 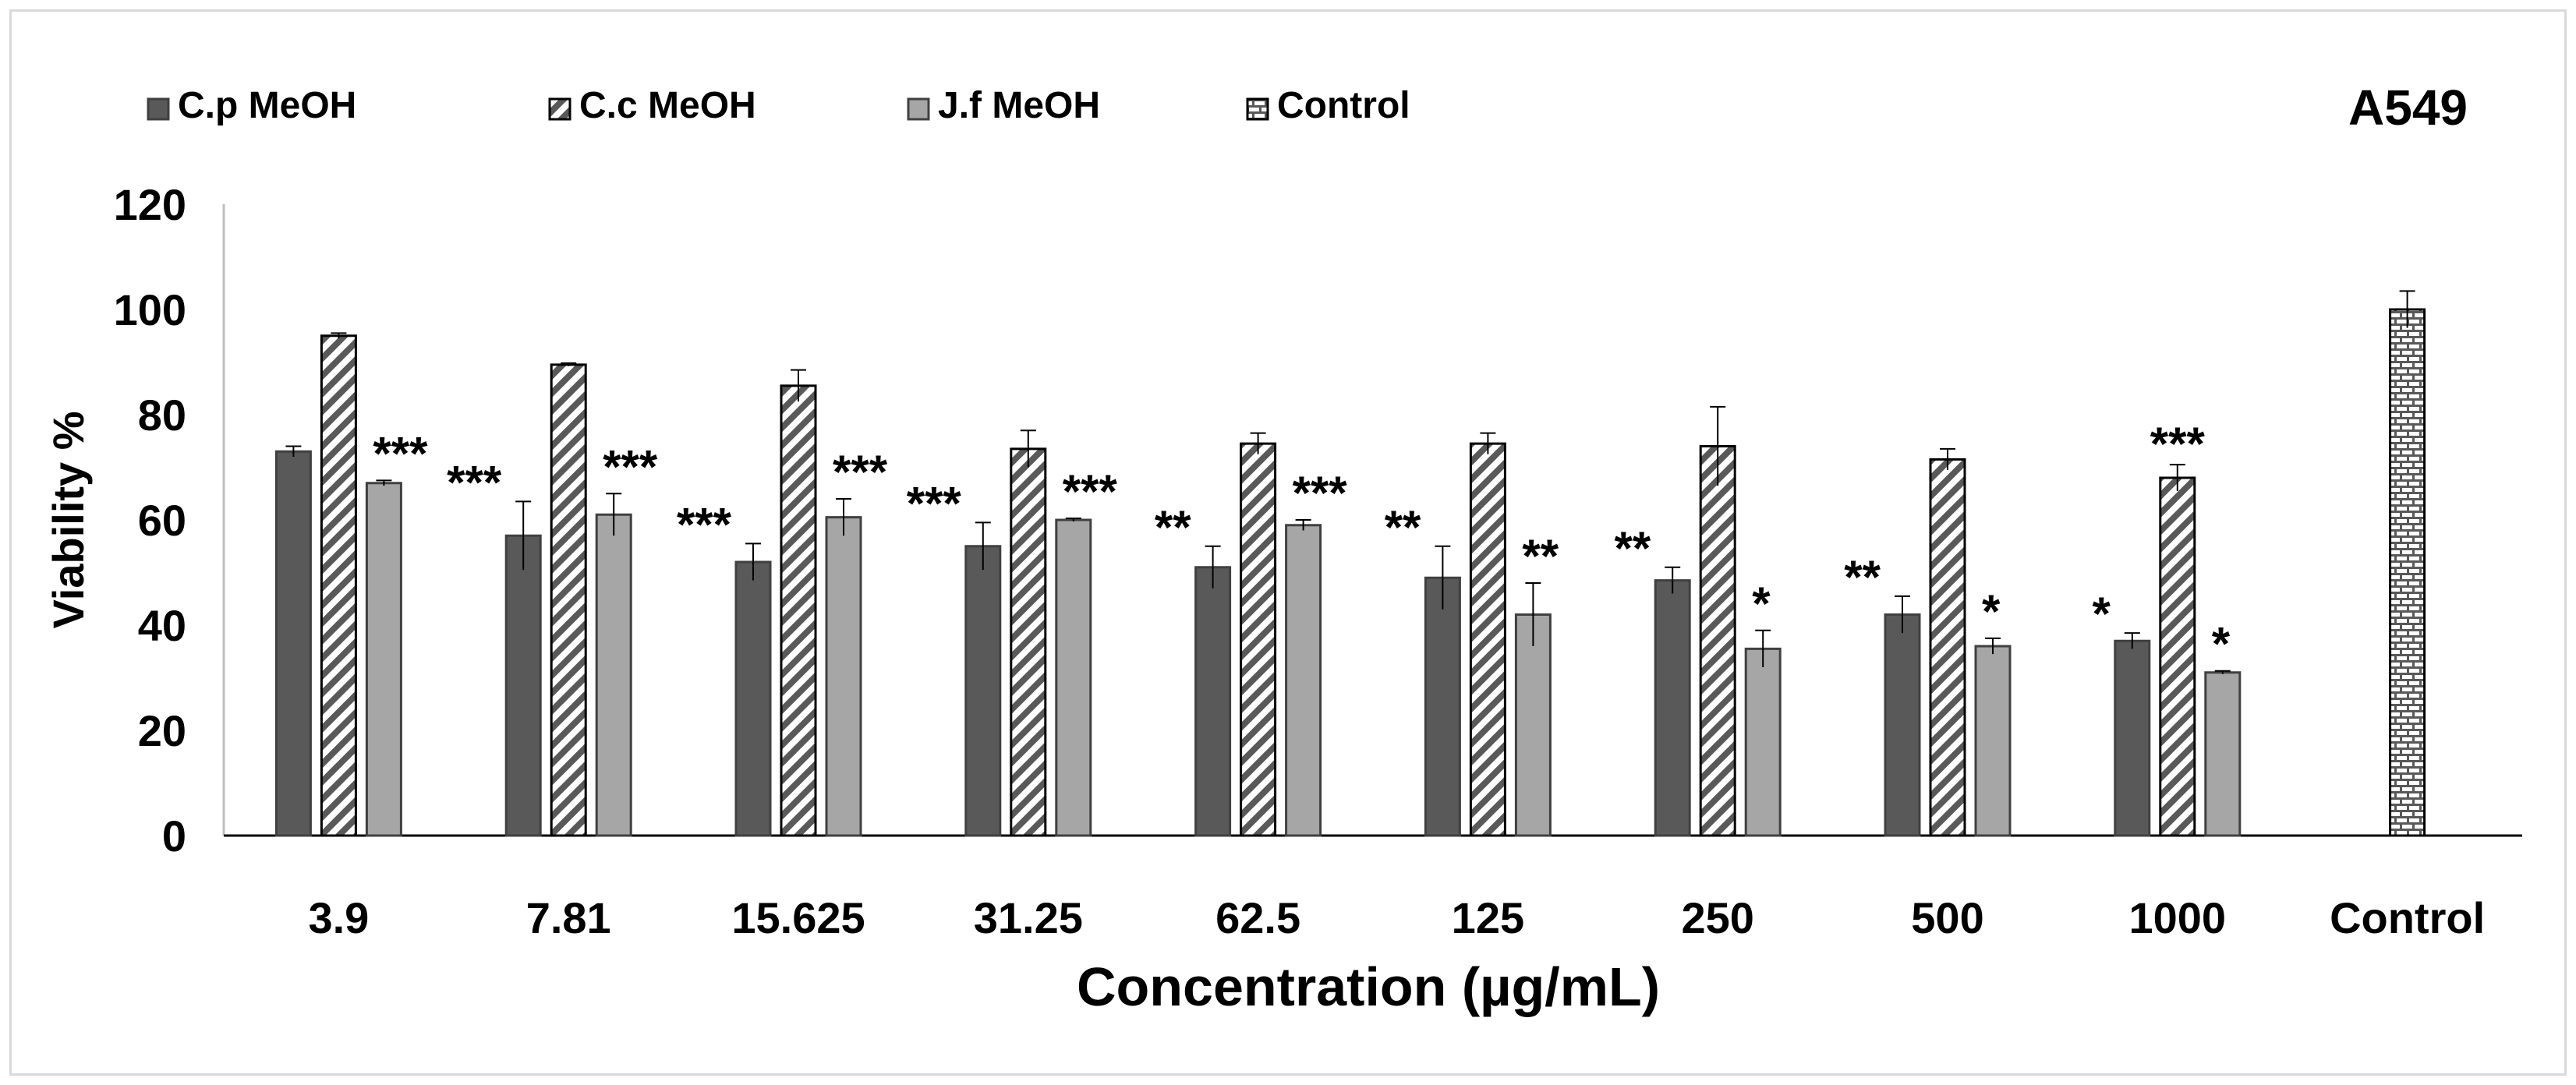 I want to click on y-tick-label: 120, so click(x=150, y=205).